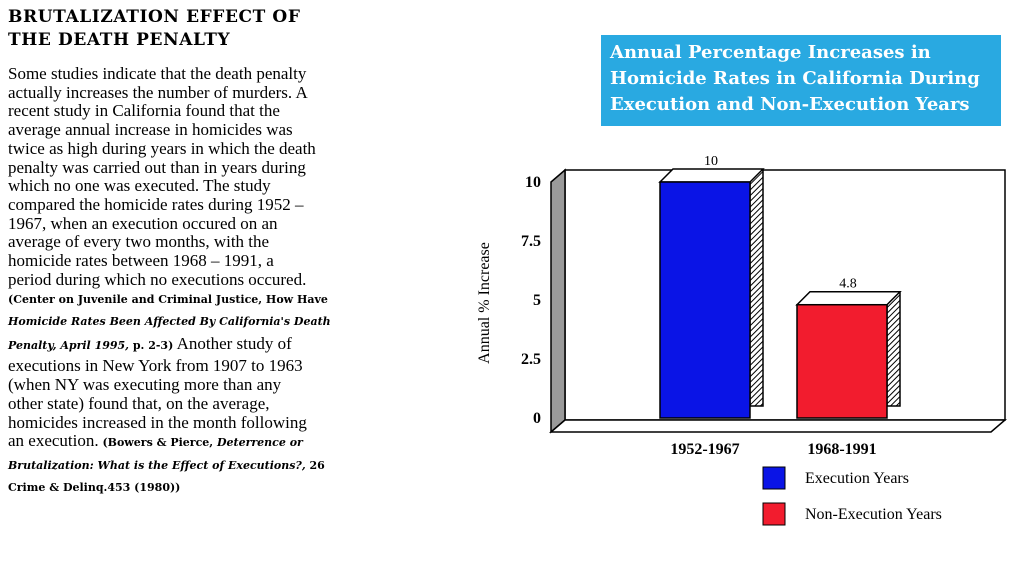  I want to click on chart-floor, so click(778, 426).